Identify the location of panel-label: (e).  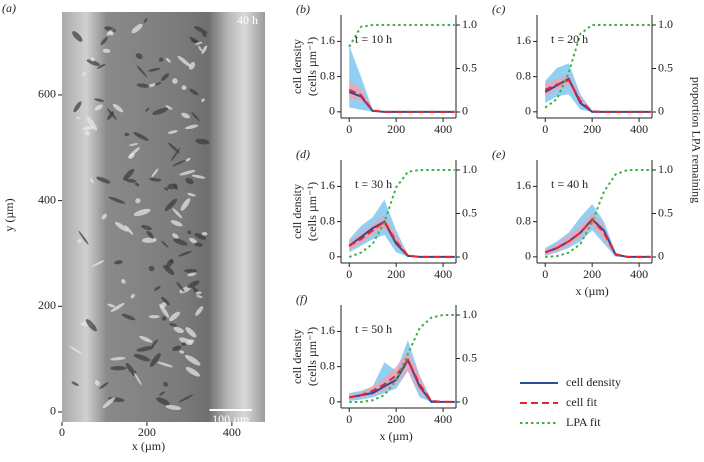
(498, 154).